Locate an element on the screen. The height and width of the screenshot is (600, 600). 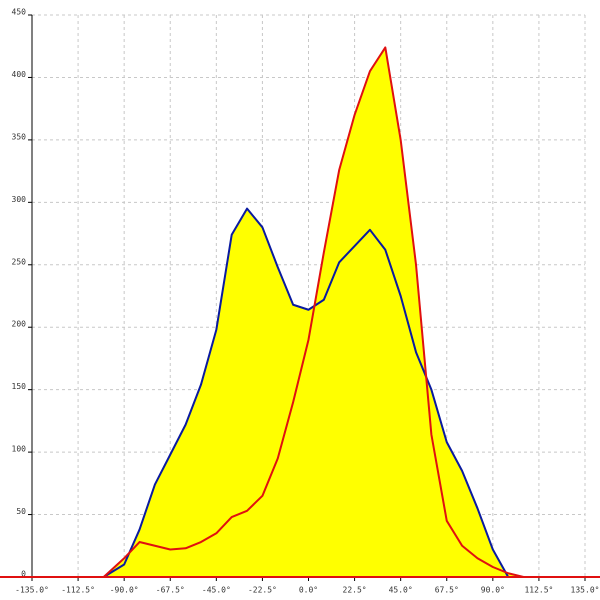
x-tick-label: 45.0° is located at coordinates (401, 590).